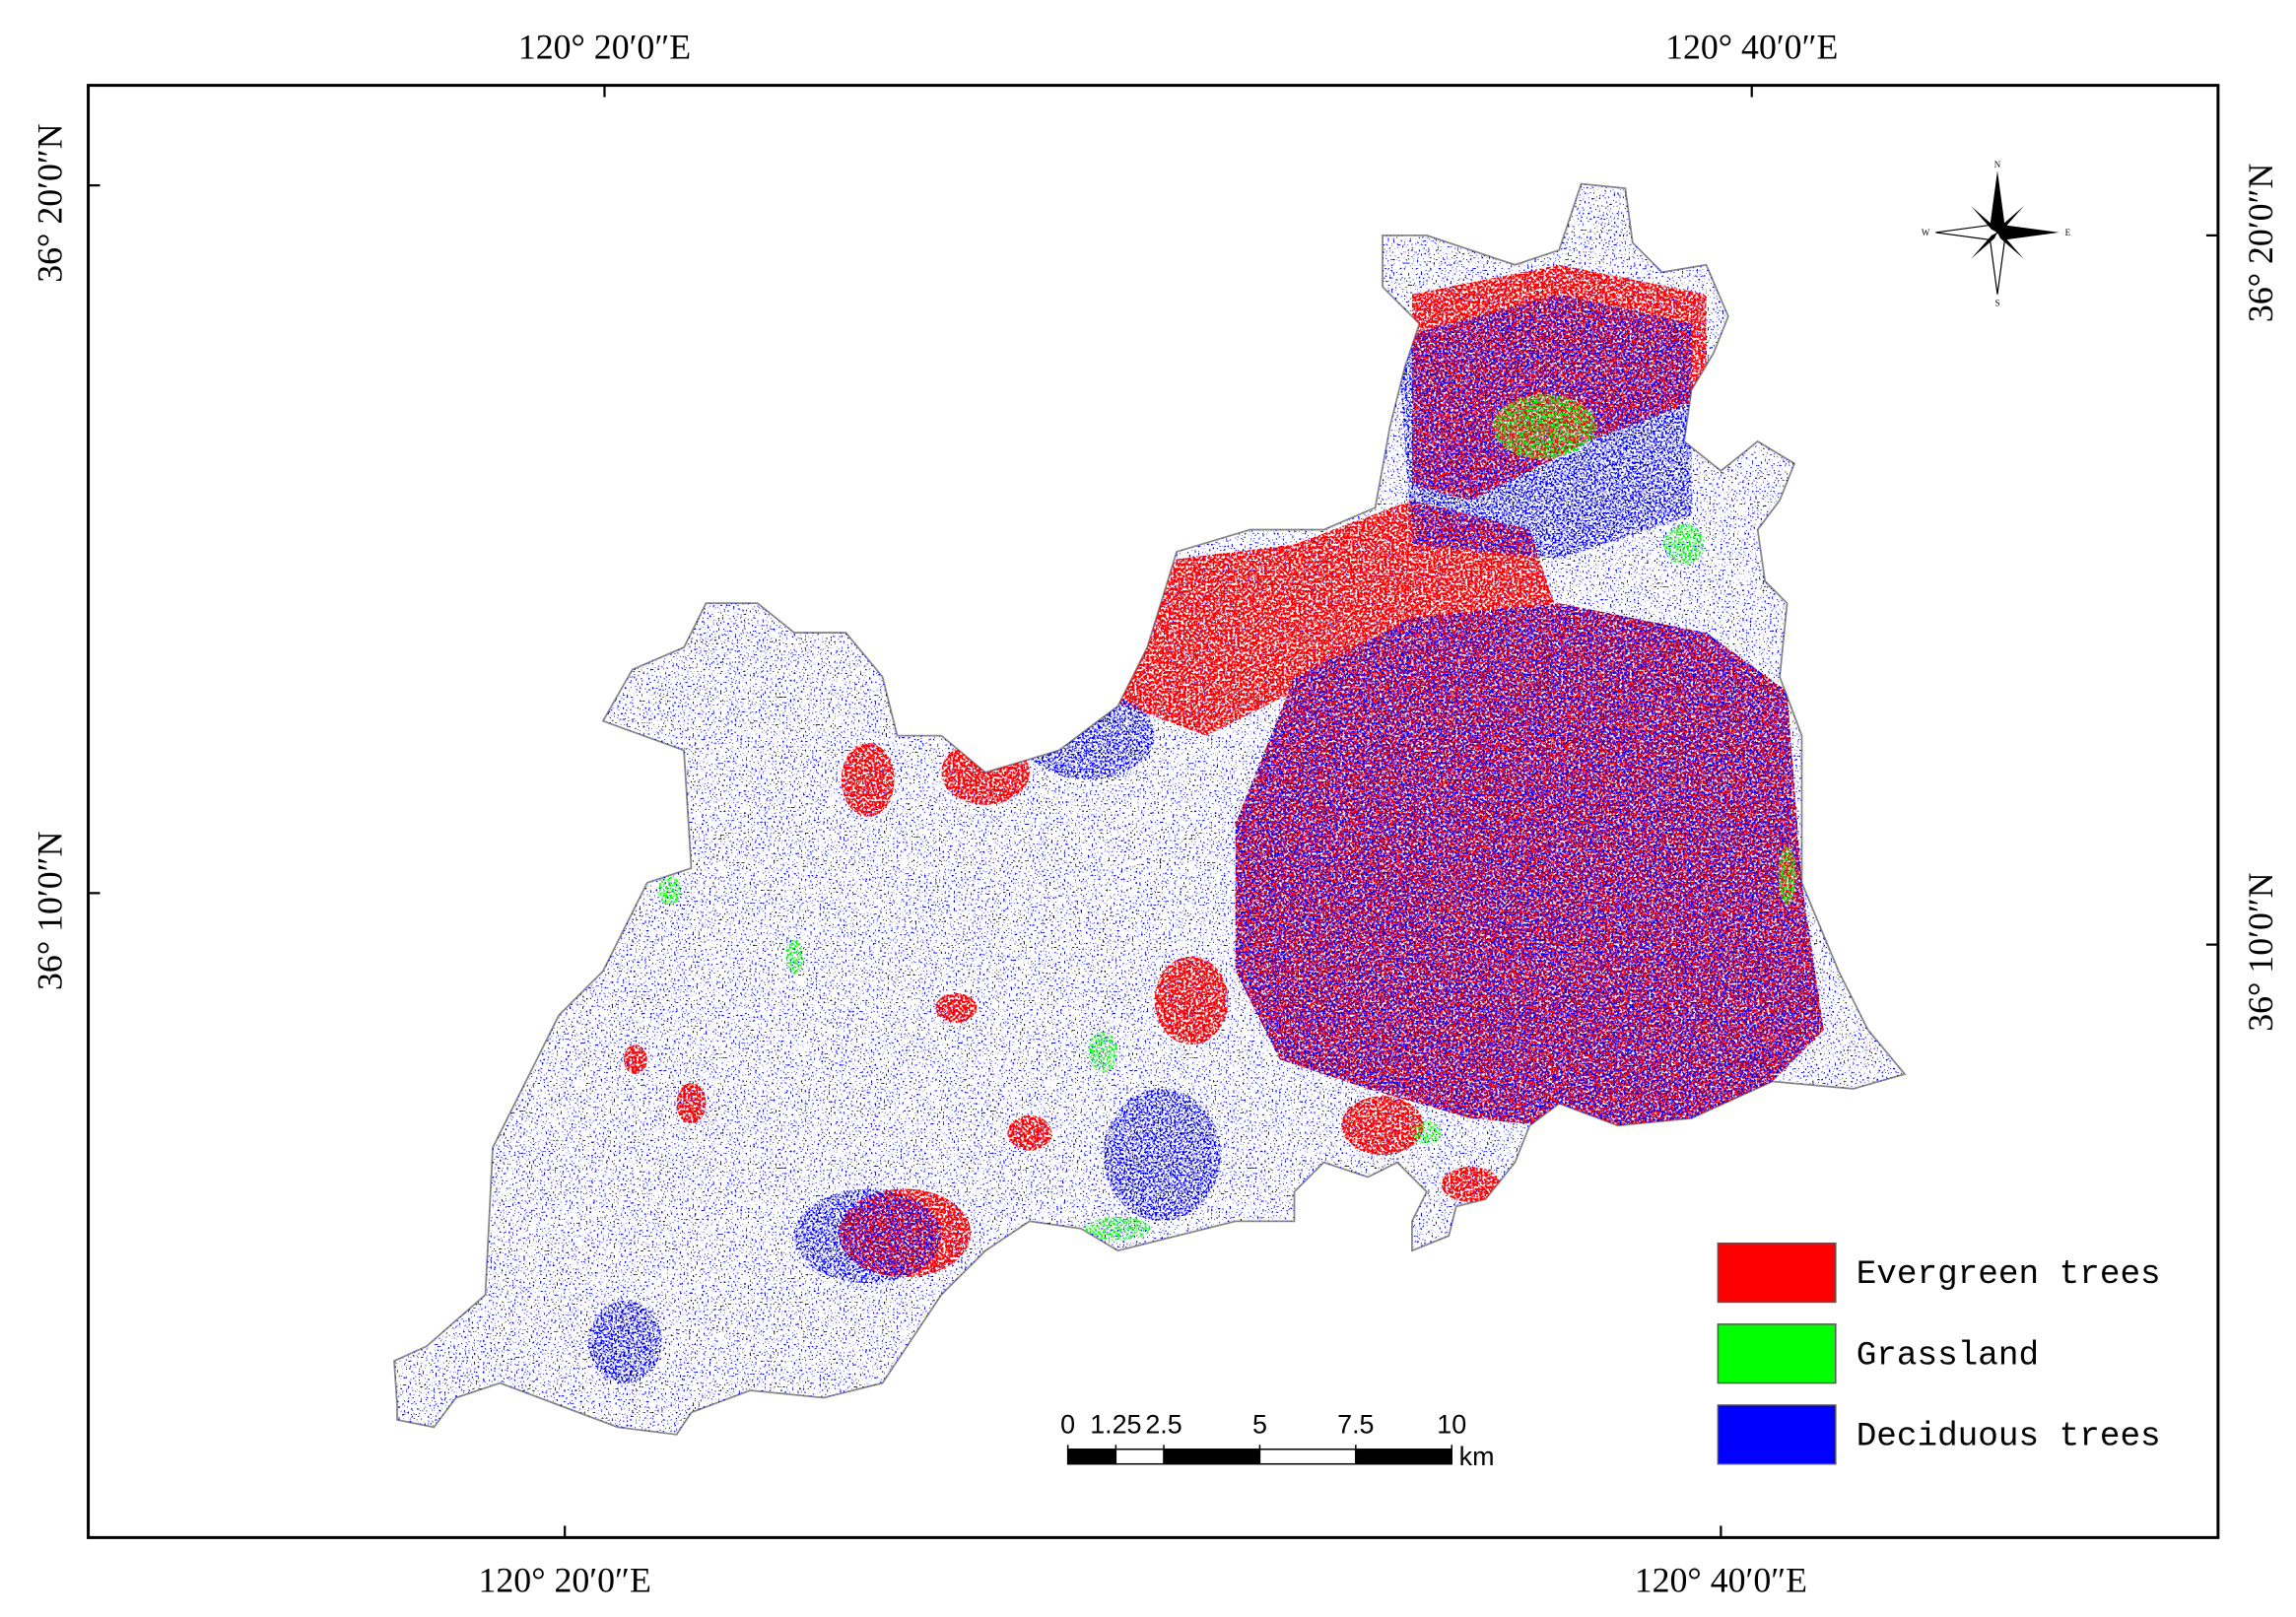 Image resolution: width=2296 pixels, height=1617 pixels. I want to click on top-coord-label: 120° 20′0″E, so click(604, 47).